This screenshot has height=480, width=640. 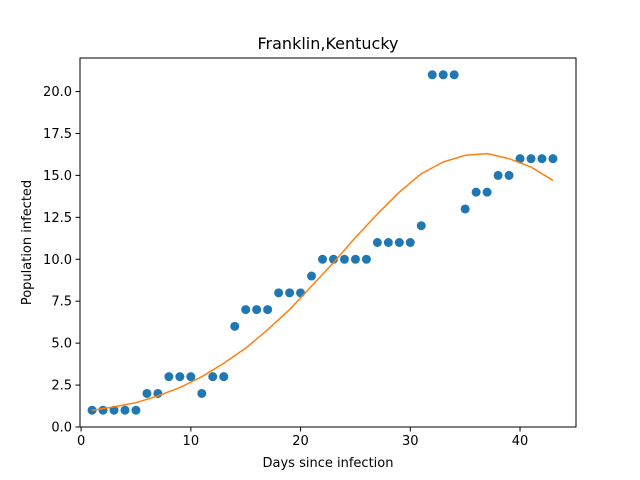 I want to click on y-tick-label: 0.0, so click(x=61, y=428).